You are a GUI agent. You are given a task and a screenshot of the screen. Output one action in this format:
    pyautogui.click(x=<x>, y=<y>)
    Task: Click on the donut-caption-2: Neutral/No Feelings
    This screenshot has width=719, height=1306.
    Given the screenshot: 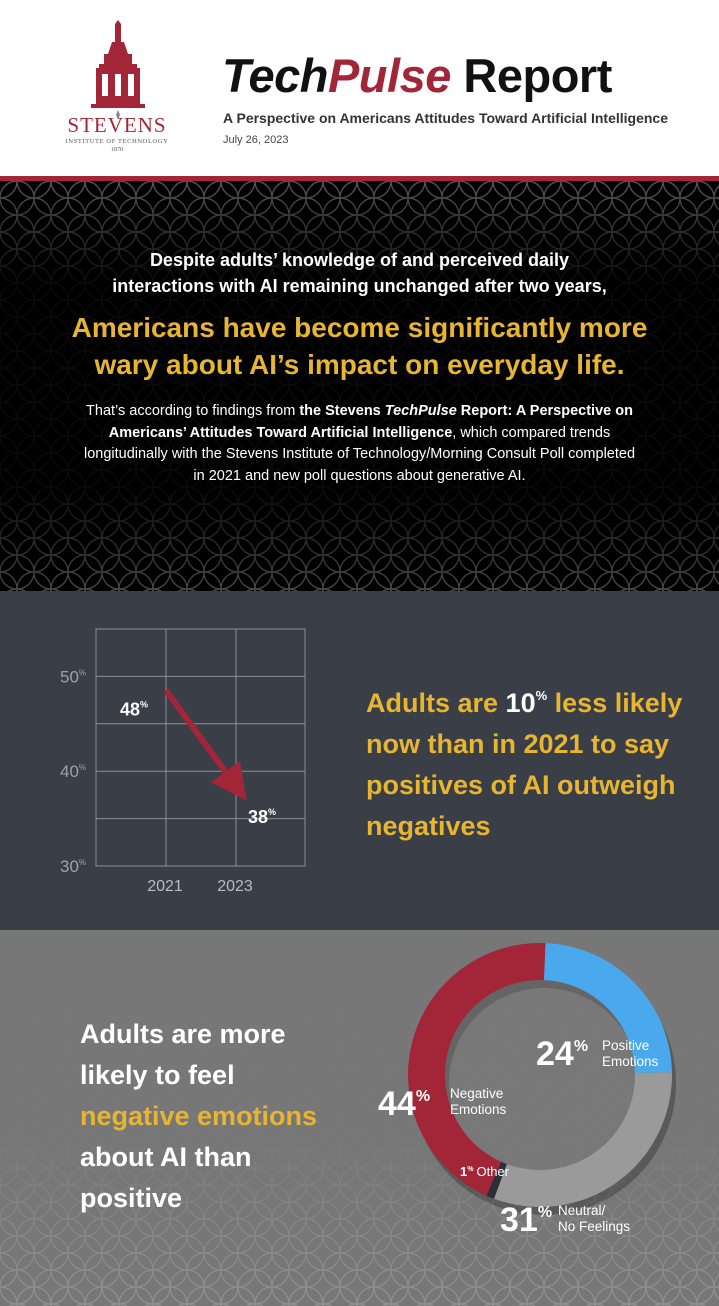 What is the action you would take?
    pyautogui.click(x=594, y=1218)
    